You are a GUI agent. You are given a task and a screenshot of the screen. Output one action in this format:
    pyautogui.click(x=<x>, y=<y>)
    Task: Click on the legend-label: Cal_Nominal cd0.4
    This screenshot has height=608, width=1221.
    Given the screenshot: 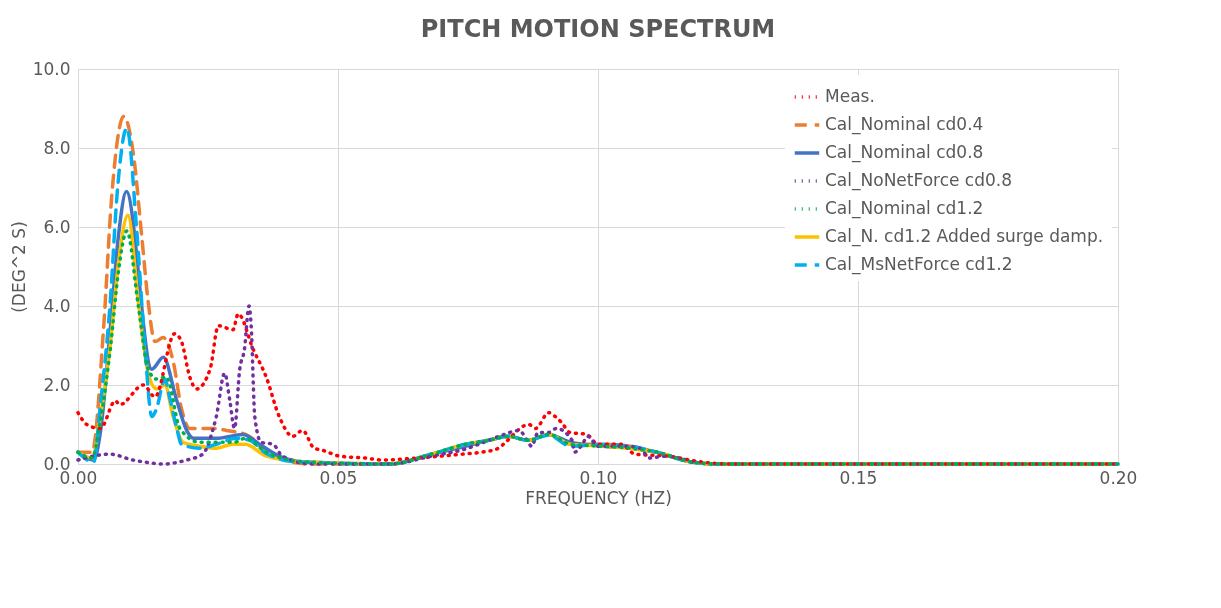 What is the action you would take?
    pyautogui.click(x=904, y=124)
    